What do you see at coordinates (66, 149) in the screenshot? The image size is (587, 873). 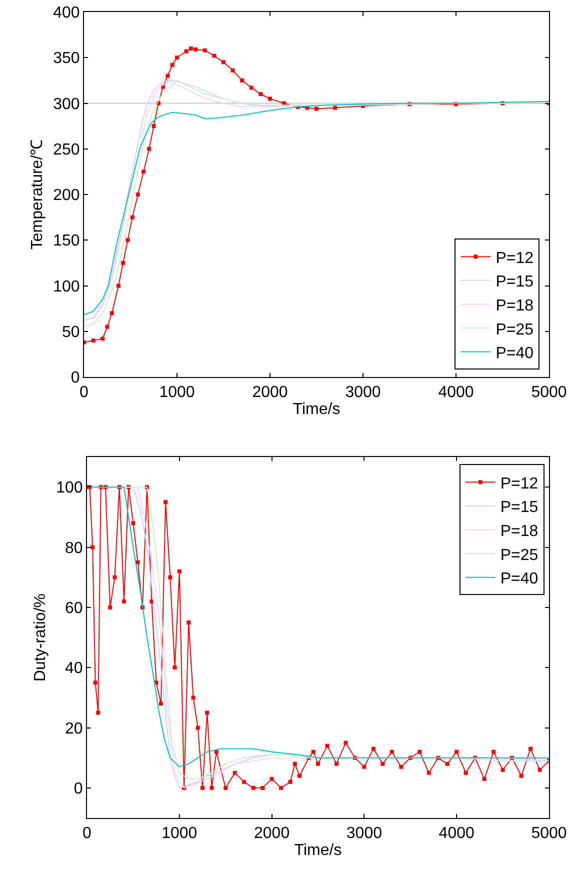 I see `y-tick-label: 250` at bounding box center [66, 149].